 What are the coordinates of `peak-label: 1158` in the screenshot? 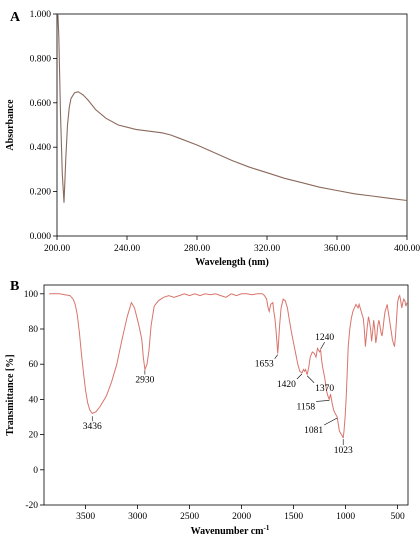 It's located at (306, 407).